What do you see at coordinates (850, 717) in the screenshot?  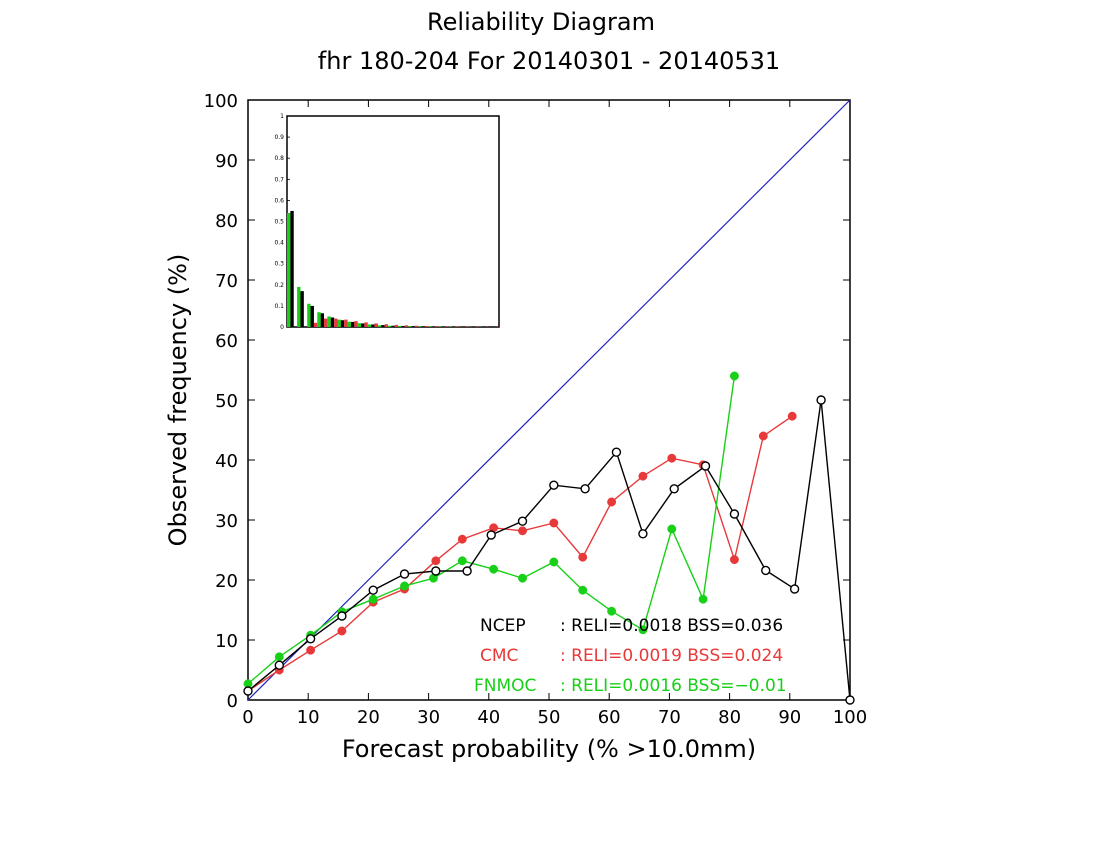 I see `x-tick-label: 100` at bounding box center [850, 717].